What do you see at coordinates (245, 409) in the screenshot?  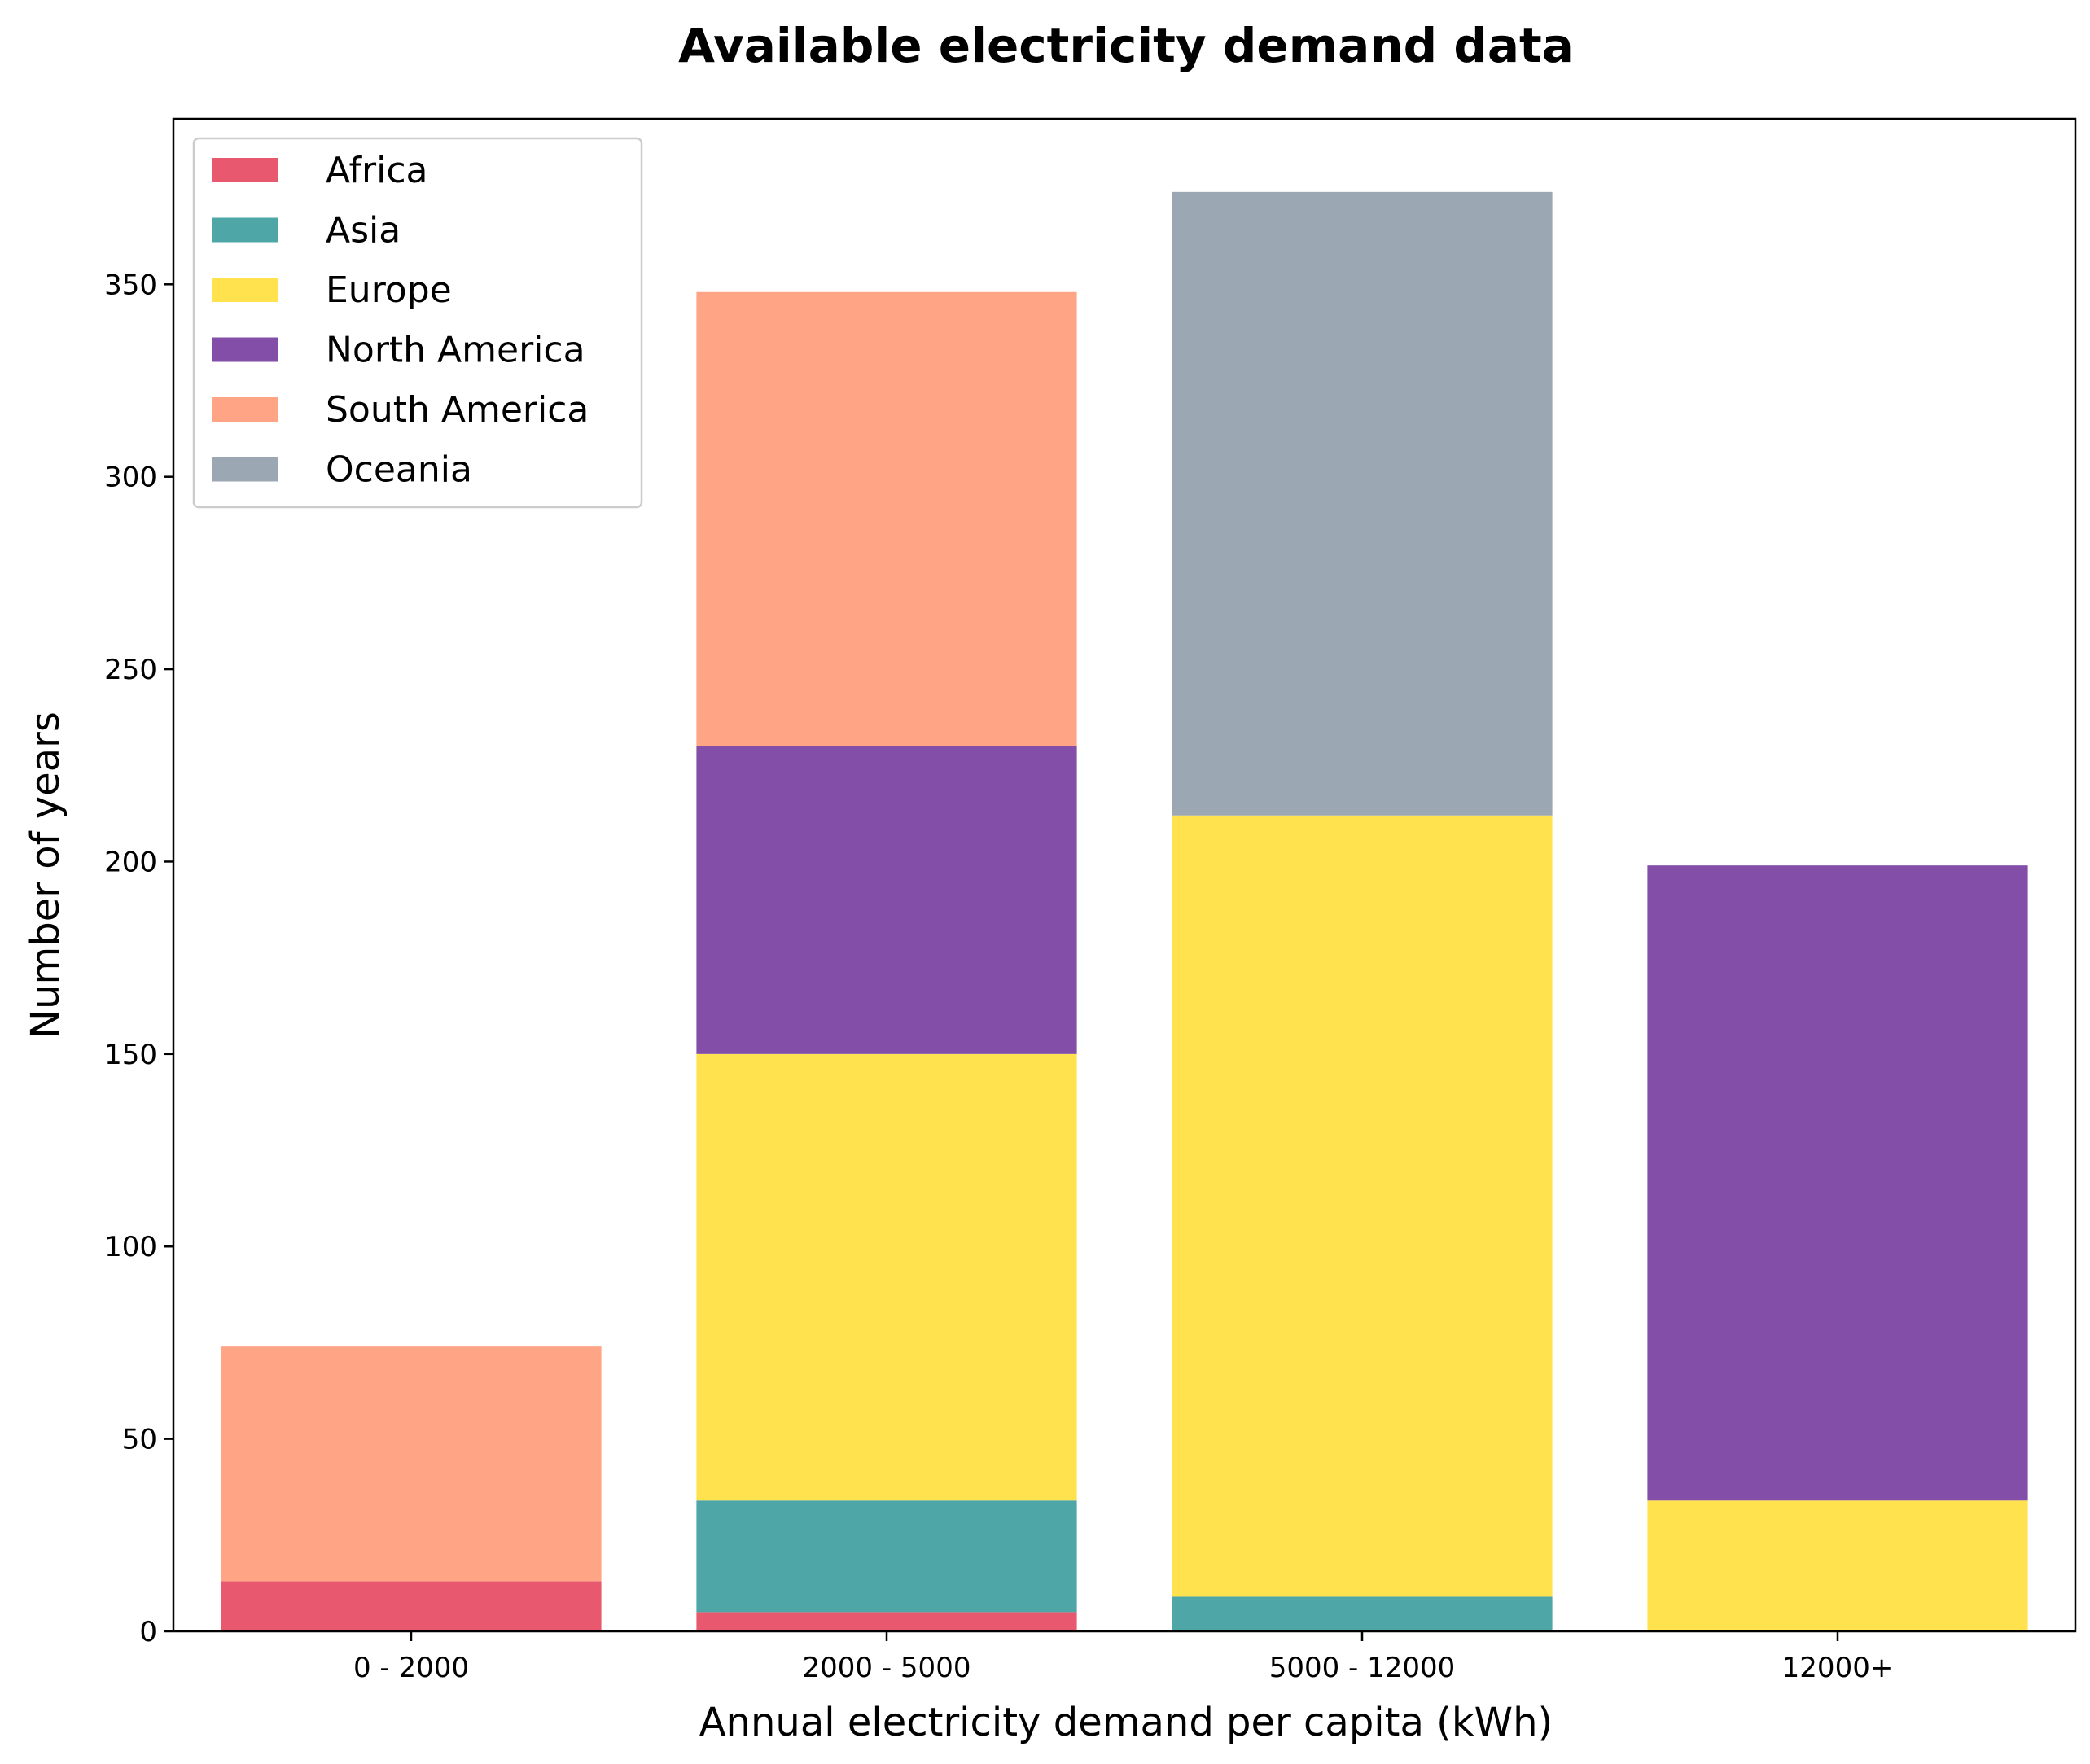 I see `legend-swatch-south-america` at bounding box center [245, 409].